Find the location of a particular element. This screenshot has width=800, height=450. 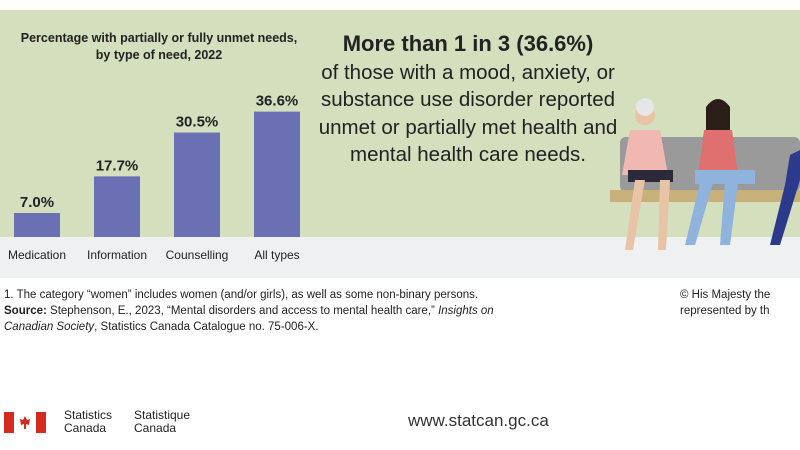

data-label: 30.5% is located at coordinates (197, 122).